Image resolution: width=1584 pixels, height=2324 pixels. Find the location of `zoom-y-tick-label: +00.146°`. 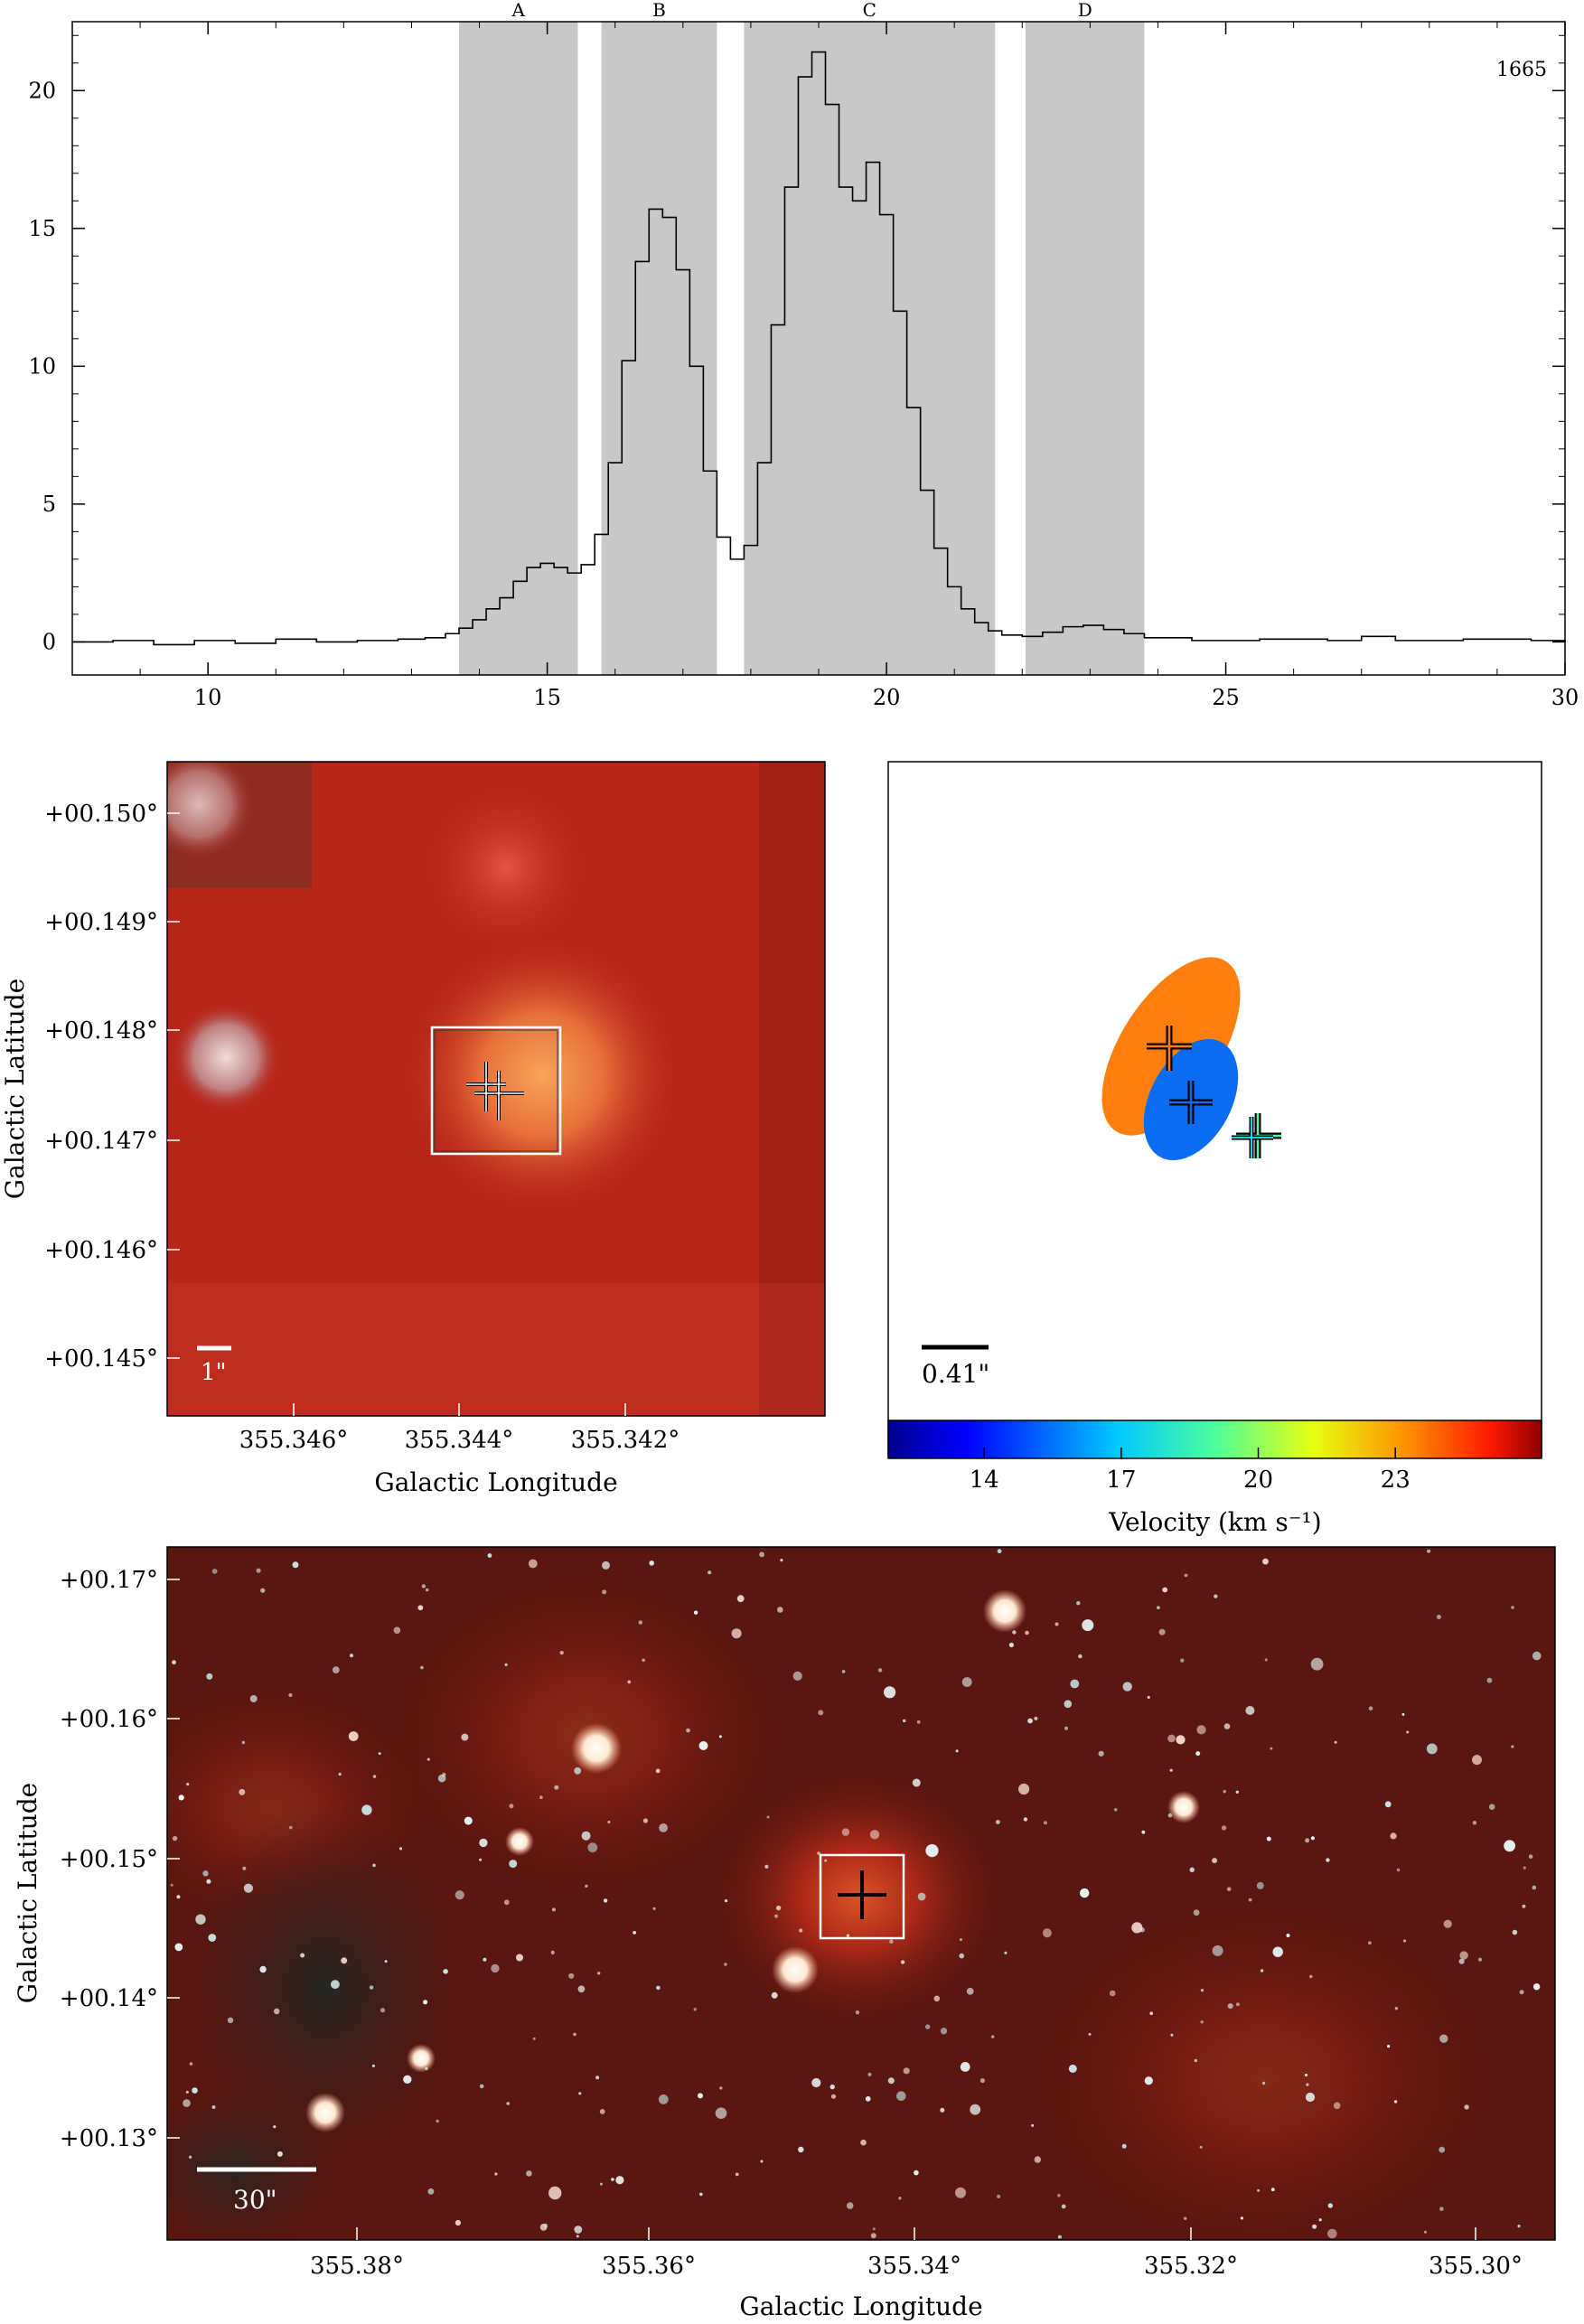

zoom-y-tick-label: +00.146° is located at coordinates (101, 1250).